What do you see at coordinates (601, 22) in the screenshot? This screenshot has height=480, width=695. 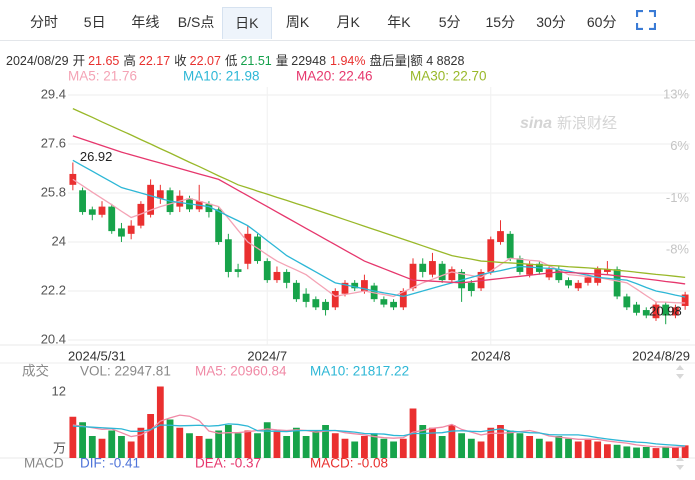 I see `period-tab: 60分` at bounding box center [601, 22].